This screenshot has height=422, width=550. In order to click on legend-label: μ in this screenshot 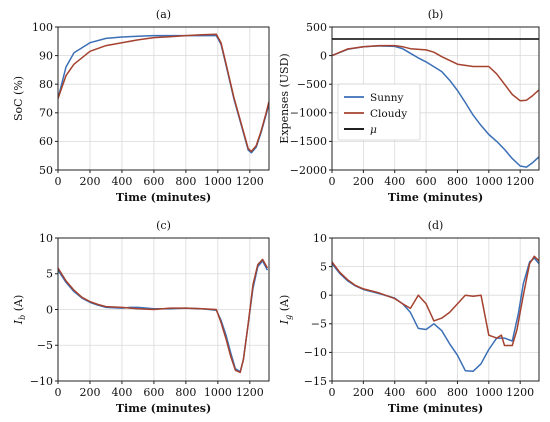, I will do `click(373, 130)`.